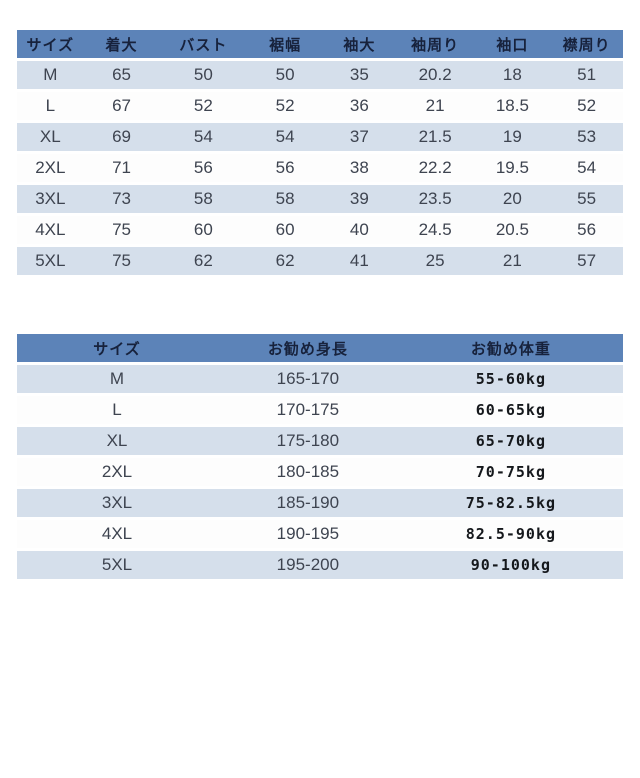 The image size is (640, 778). Describe the element at coordinates (121, 137) in the screenshot. I see `table-cell: 69` at that location.